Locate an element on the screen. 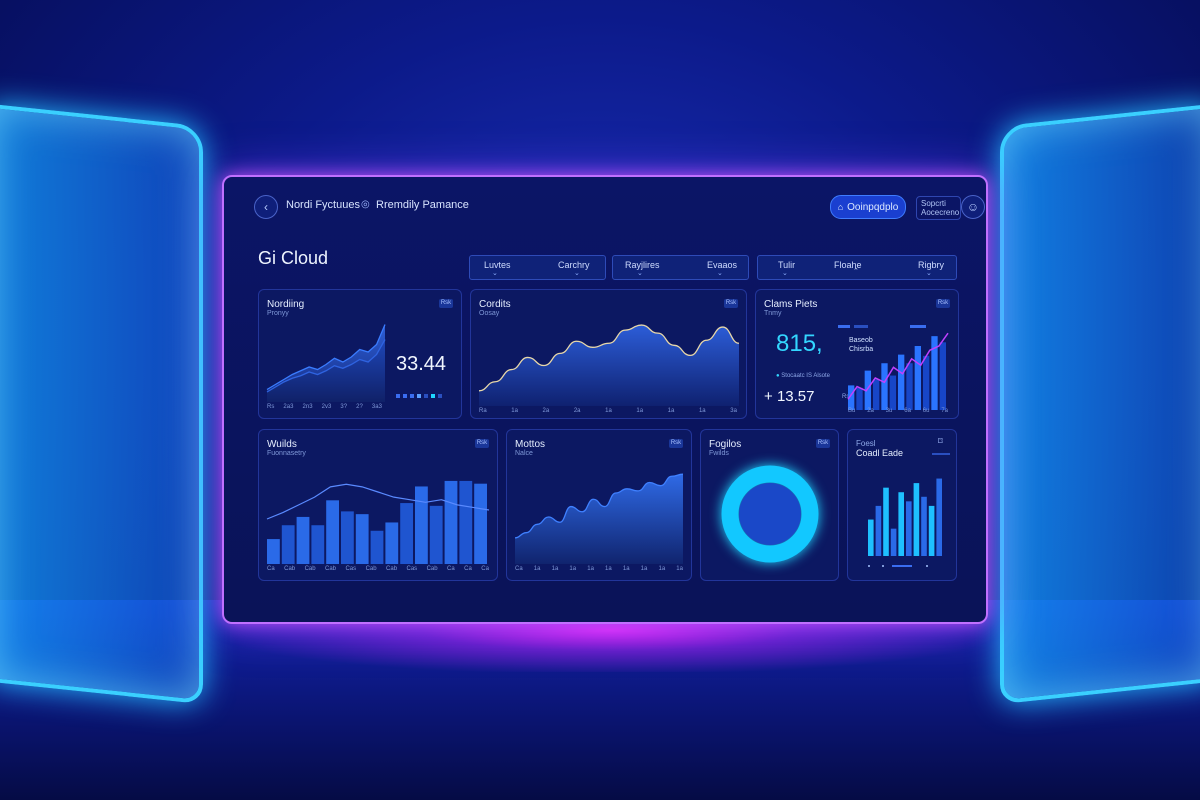 This screenshot has height=800, width=1200. card-title: Fogilos is located at coordinates (725, 444).